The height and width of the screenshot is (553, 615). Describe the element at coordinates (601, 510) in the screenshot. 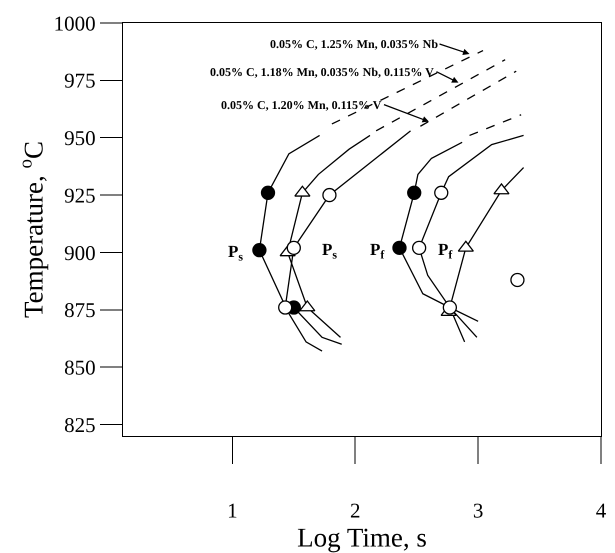

I see `x-tick-label: 4` at that location.